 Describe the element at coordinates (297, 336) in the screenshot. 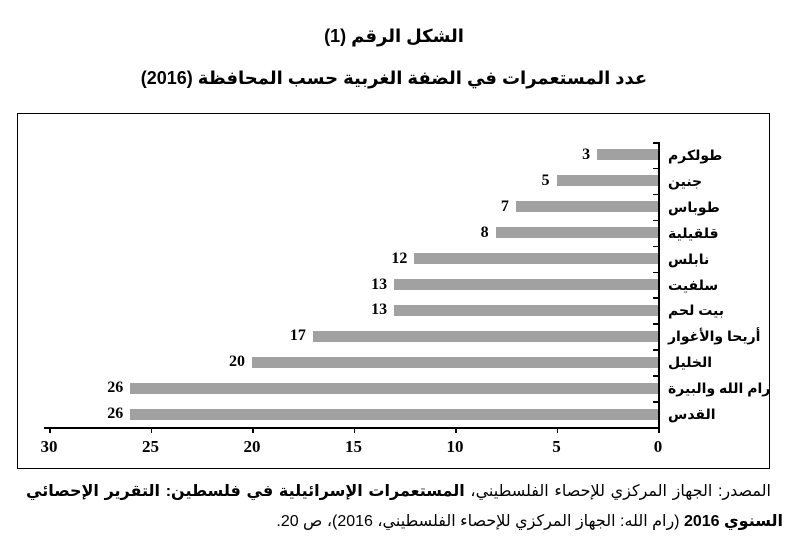

I see `value-label-7: 17` at that location.